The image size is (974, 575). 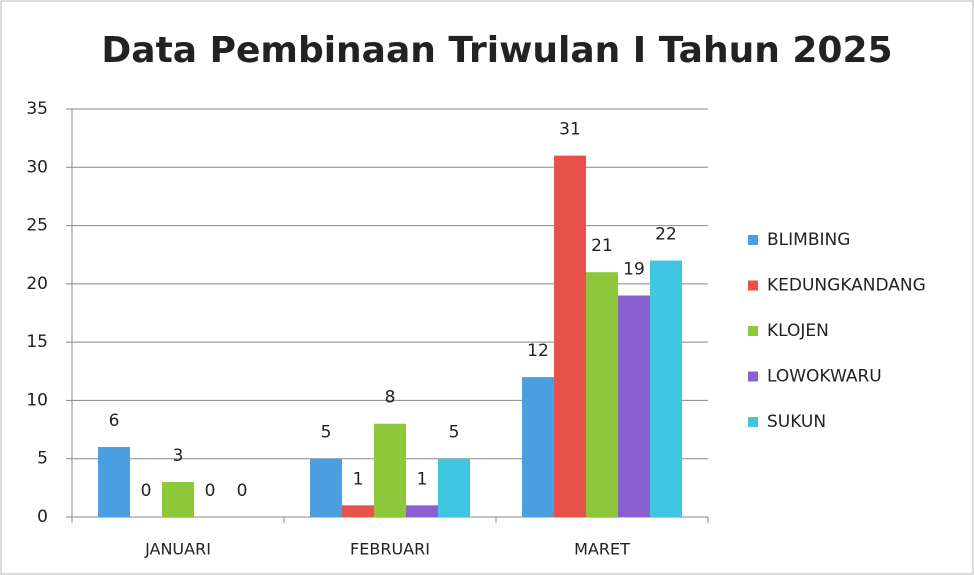 What do you see at coordinates (37, 342) in the screenshot?
I see `y-tick-label: 15` at bounding box center [37, 342].